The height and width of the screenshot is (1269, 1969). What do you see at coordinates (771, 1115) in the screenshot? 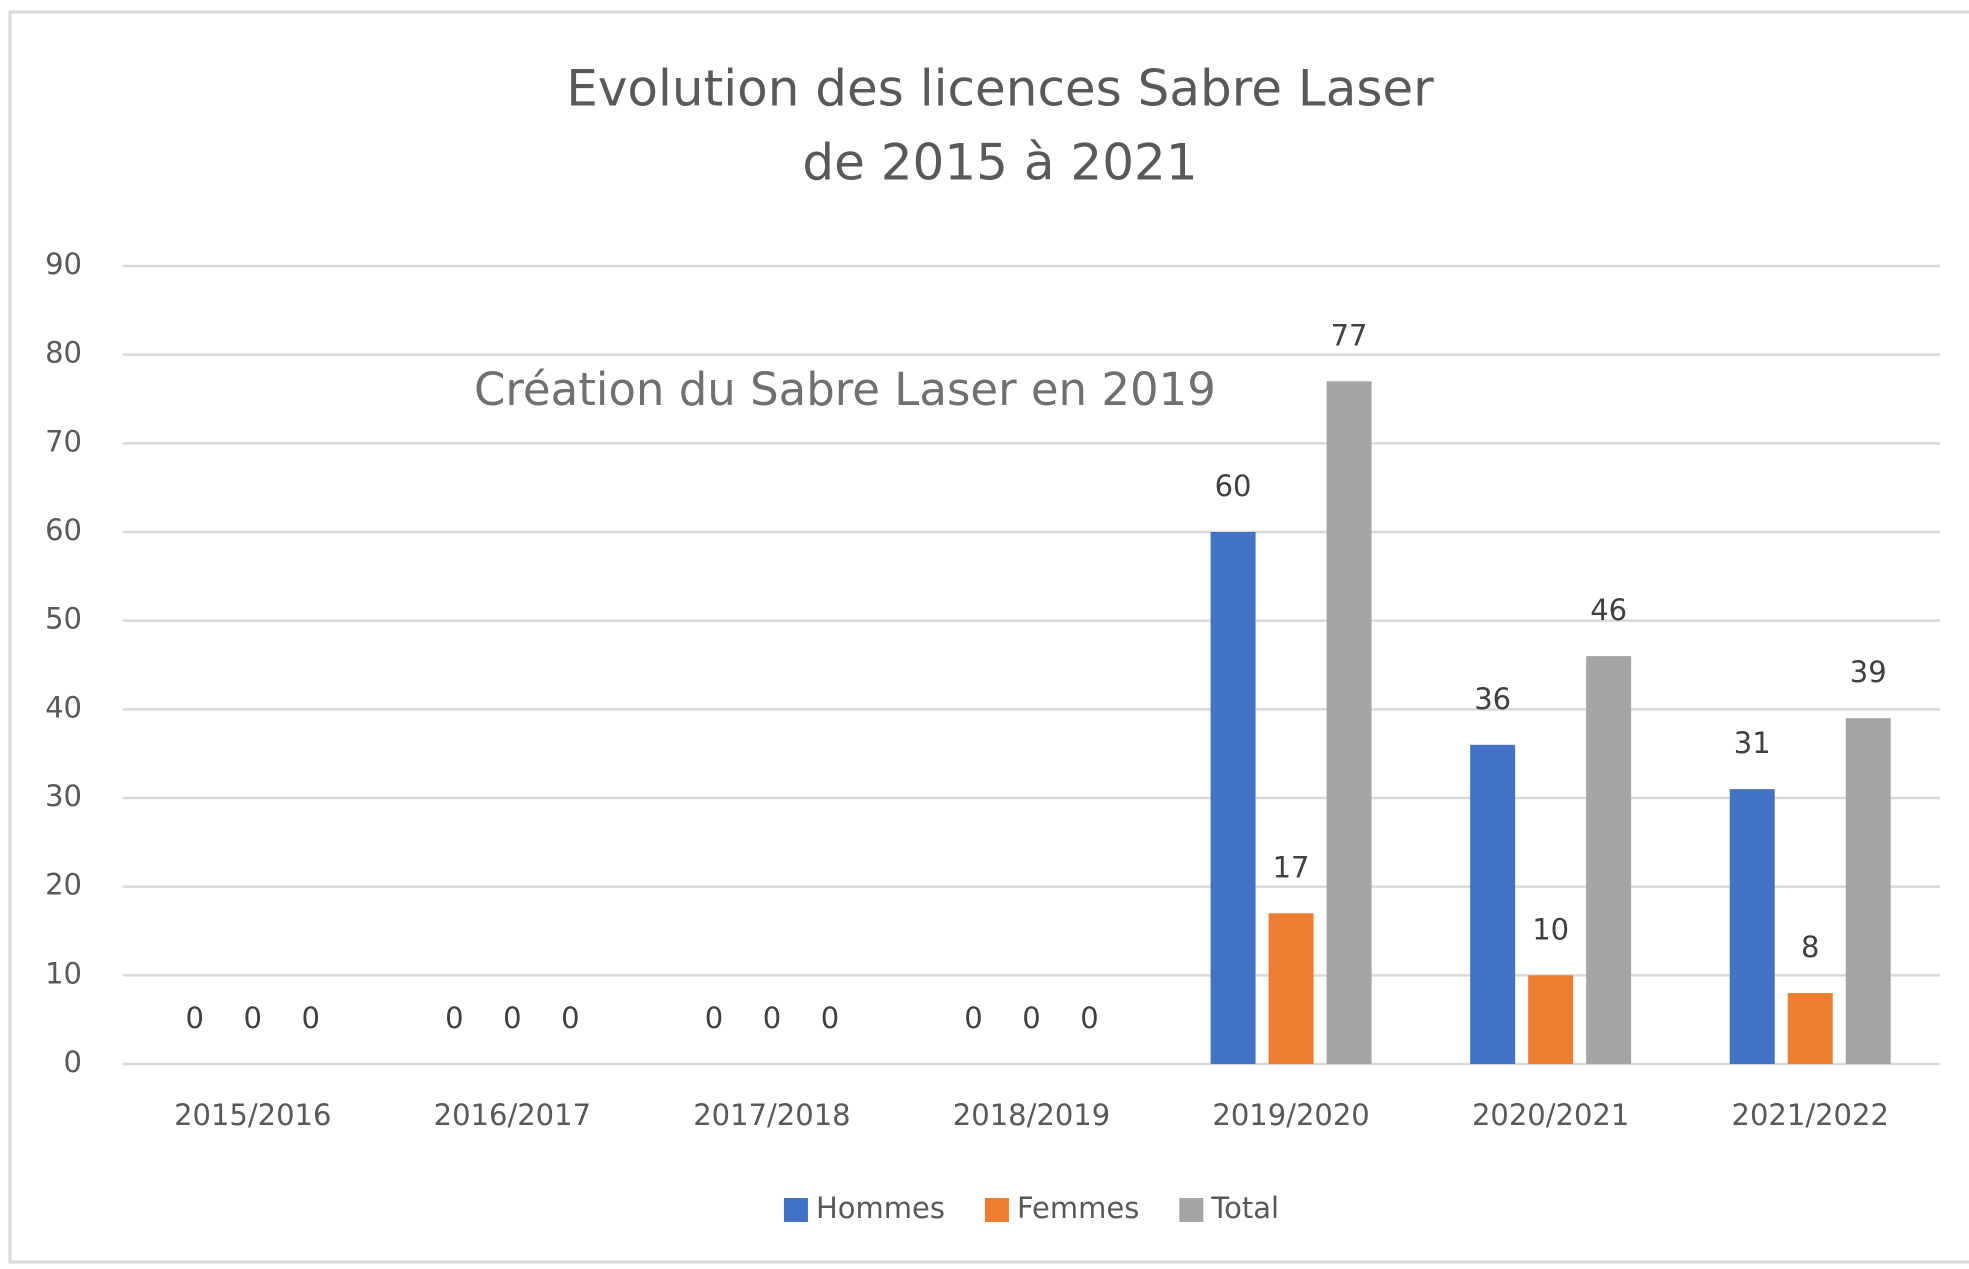
I see `x-tick-label: 2017/2018` at bounding box center [771, 1115].